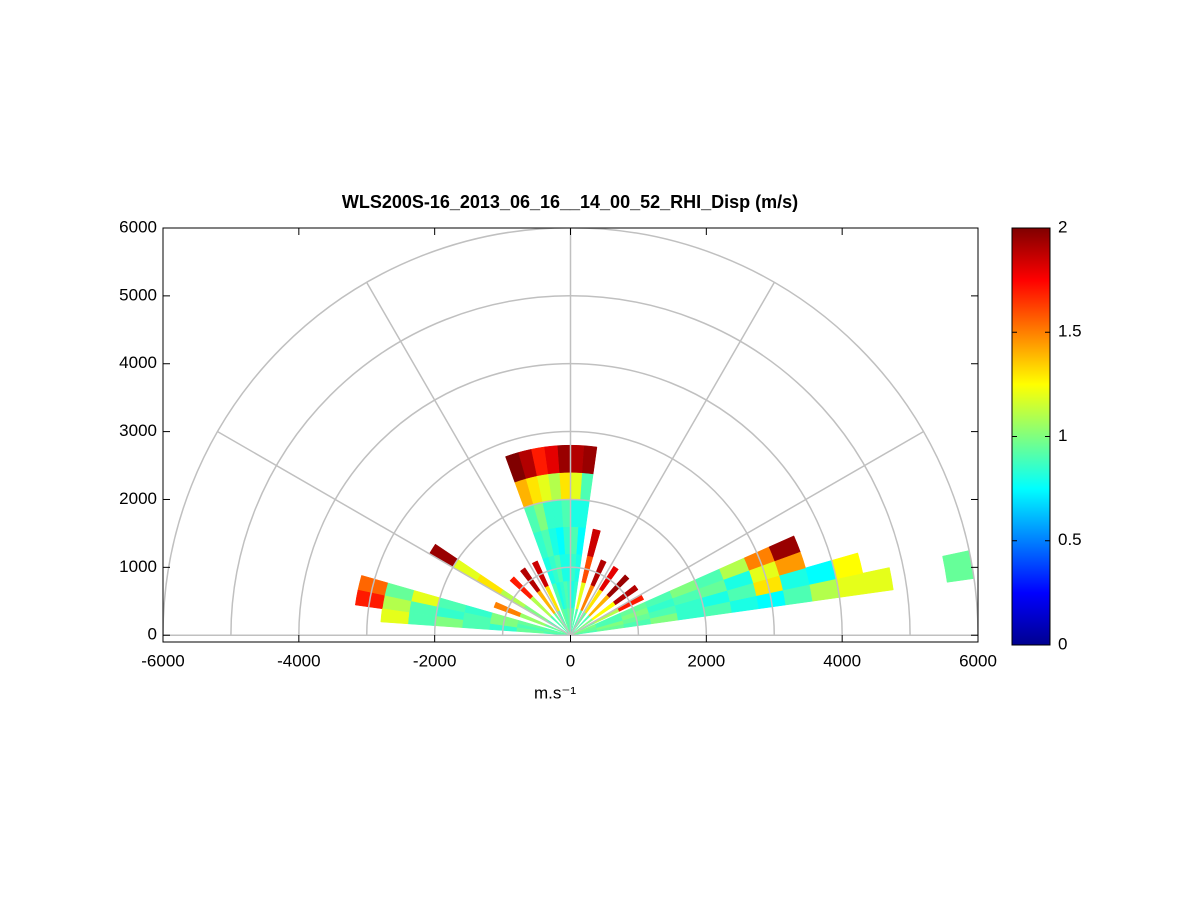 The image size is (1201, 901). Describe the element at coordinates (1070, 331) in the screenshot. I see `colorbar-tick-label: 1.5` at that location.